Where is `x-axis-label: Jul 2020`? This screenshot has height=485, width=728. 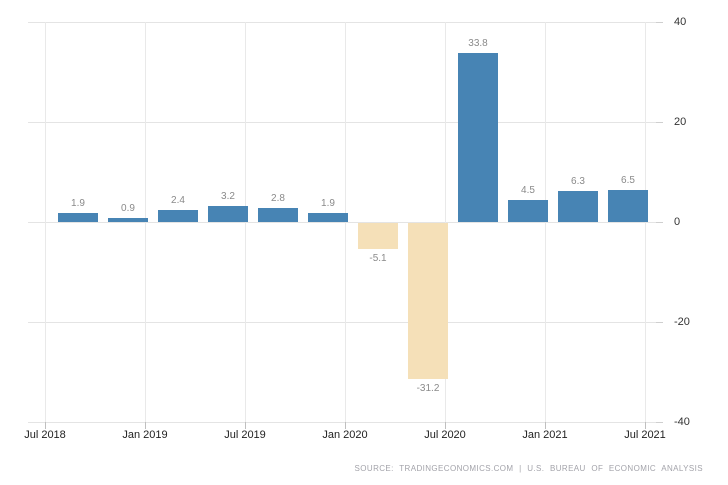
x-axis-label: Jul 2020 is located at coordinates (445, 435).